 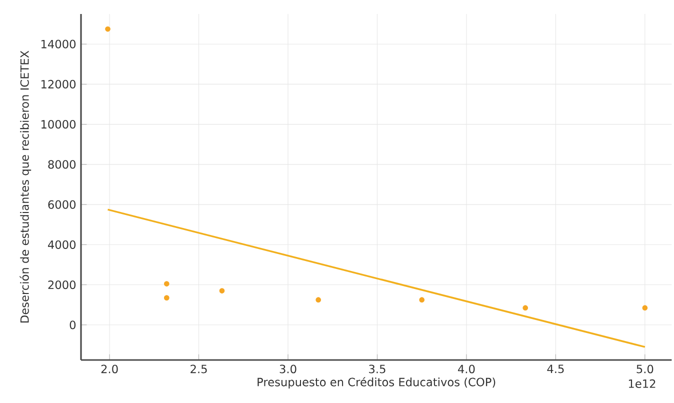 I want to click on y-tick-label: 0, so click(x=73, y=325).